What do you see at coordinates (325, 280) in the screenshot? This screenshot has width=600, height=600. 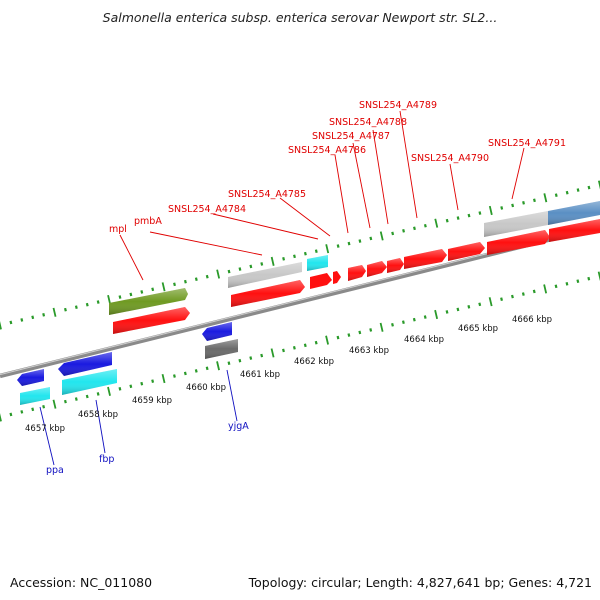 I see `gene-SNSL254_A4786` at bounding box center [325, 280].